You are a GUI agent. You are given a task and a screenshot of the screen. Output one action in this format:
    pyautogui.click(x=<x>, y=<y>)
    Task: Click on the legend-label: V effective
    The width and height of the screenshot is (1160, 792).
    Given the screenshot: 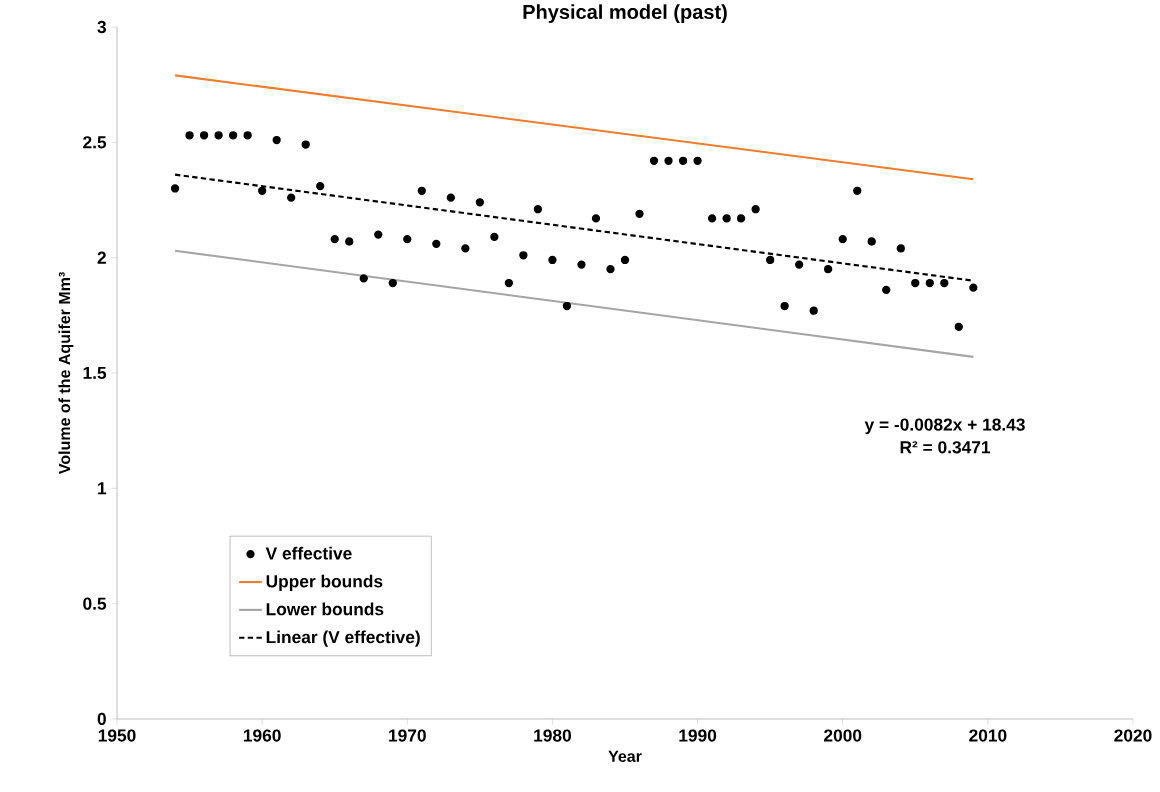 What is the action you would take?
    pyautogui.click(x=308, y=553)
    